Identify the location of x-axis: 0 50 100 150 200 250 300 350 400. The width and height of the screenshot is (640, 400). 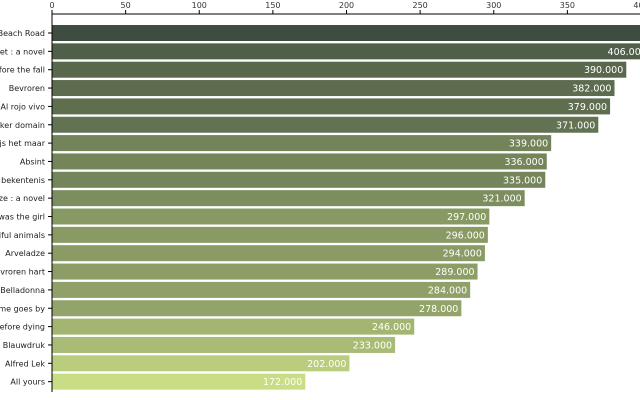
(344, 8).